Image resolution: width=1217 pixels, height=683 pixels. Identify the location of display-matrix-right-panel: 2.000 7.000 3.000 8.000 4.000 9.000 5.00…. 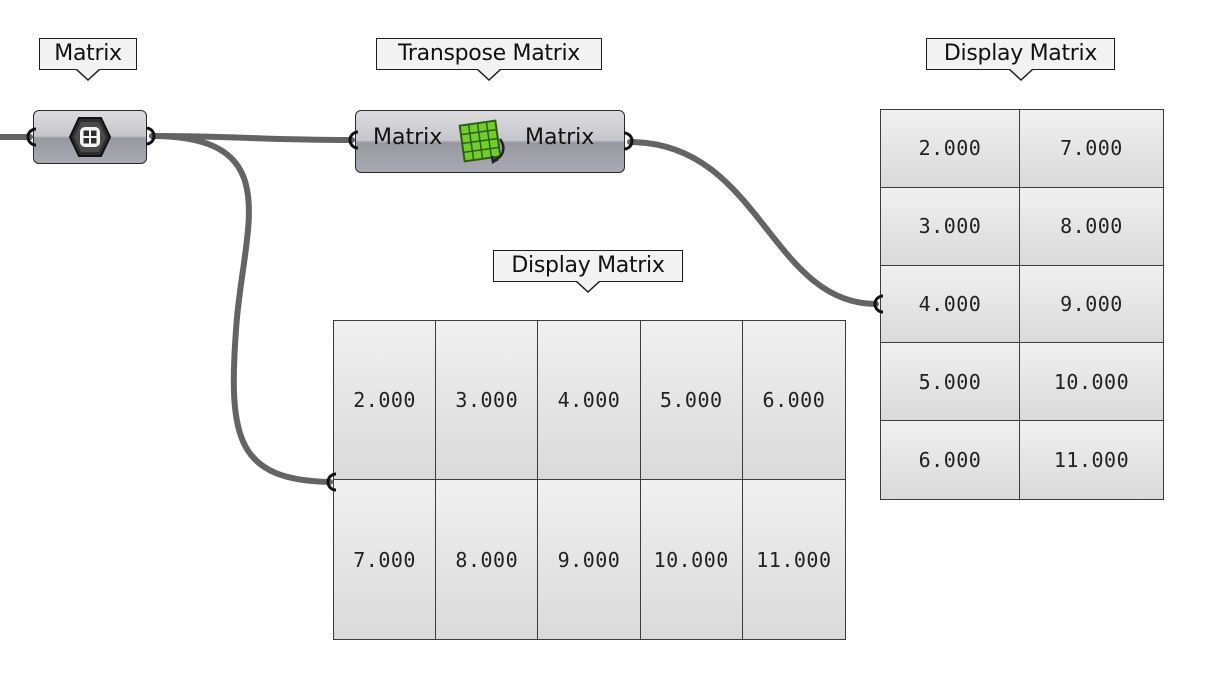
(1022, 304).